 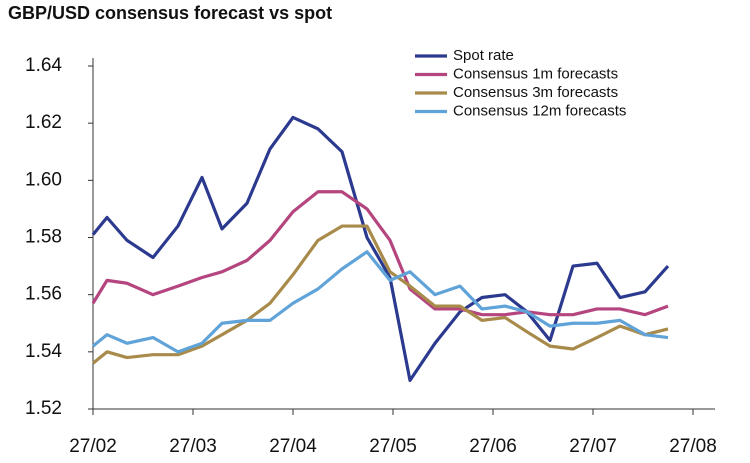 What do you see at coordinates (693, 446) in the screenshot?
I see `x-tick-label: 27/08` at bounding box center [693, 446].